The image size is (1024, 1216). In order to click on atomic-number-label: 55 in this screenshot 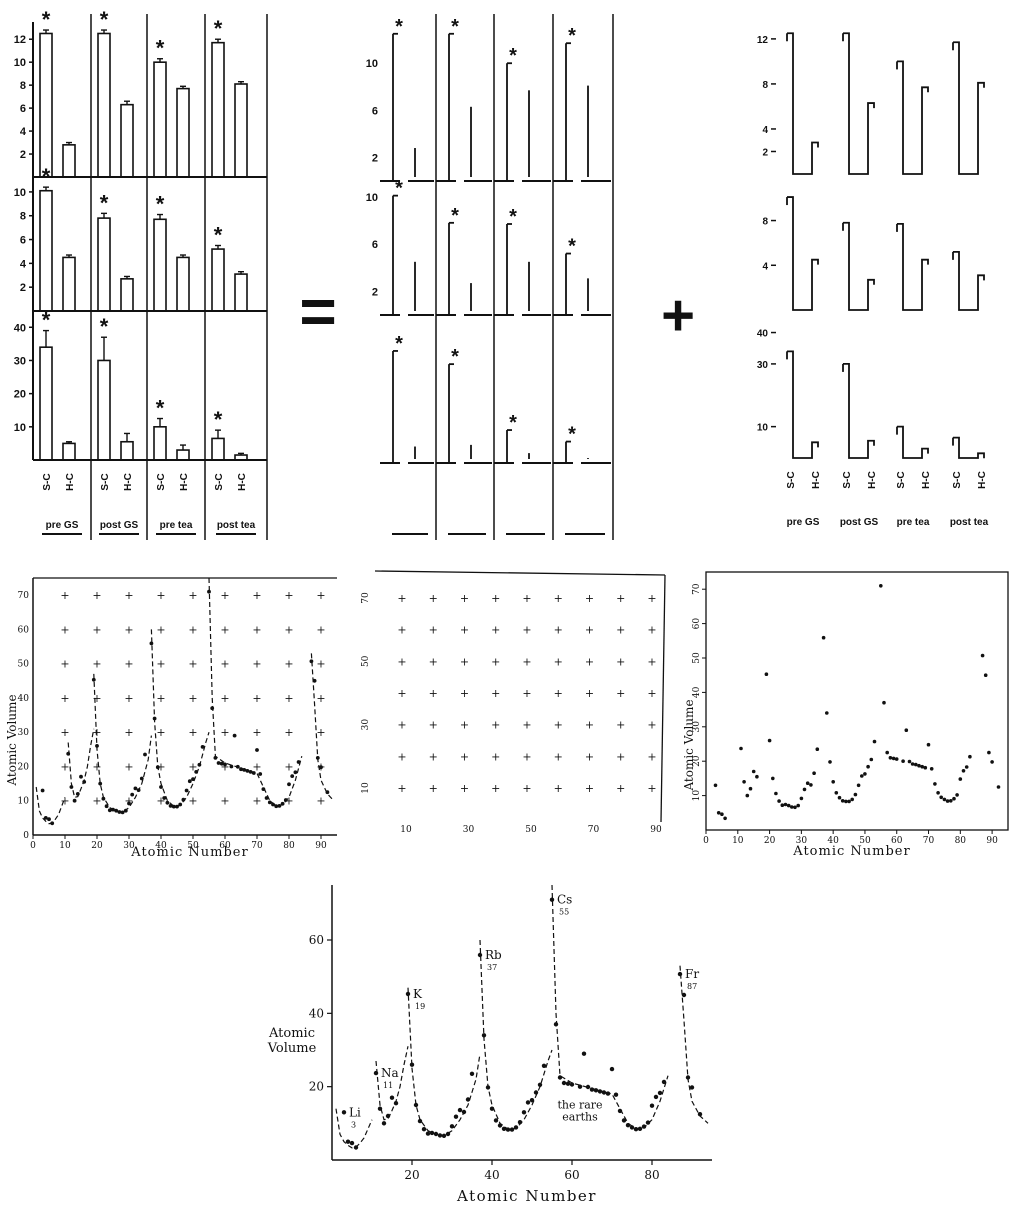, I will do `click(564, 912)`.